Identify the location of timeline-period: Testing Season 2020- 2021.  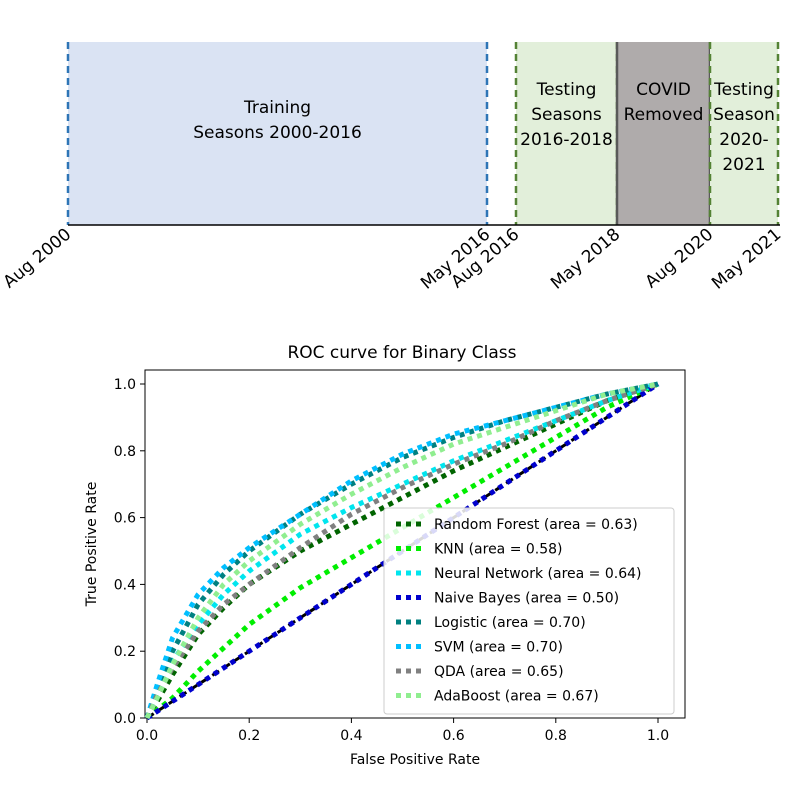
(744, 133).